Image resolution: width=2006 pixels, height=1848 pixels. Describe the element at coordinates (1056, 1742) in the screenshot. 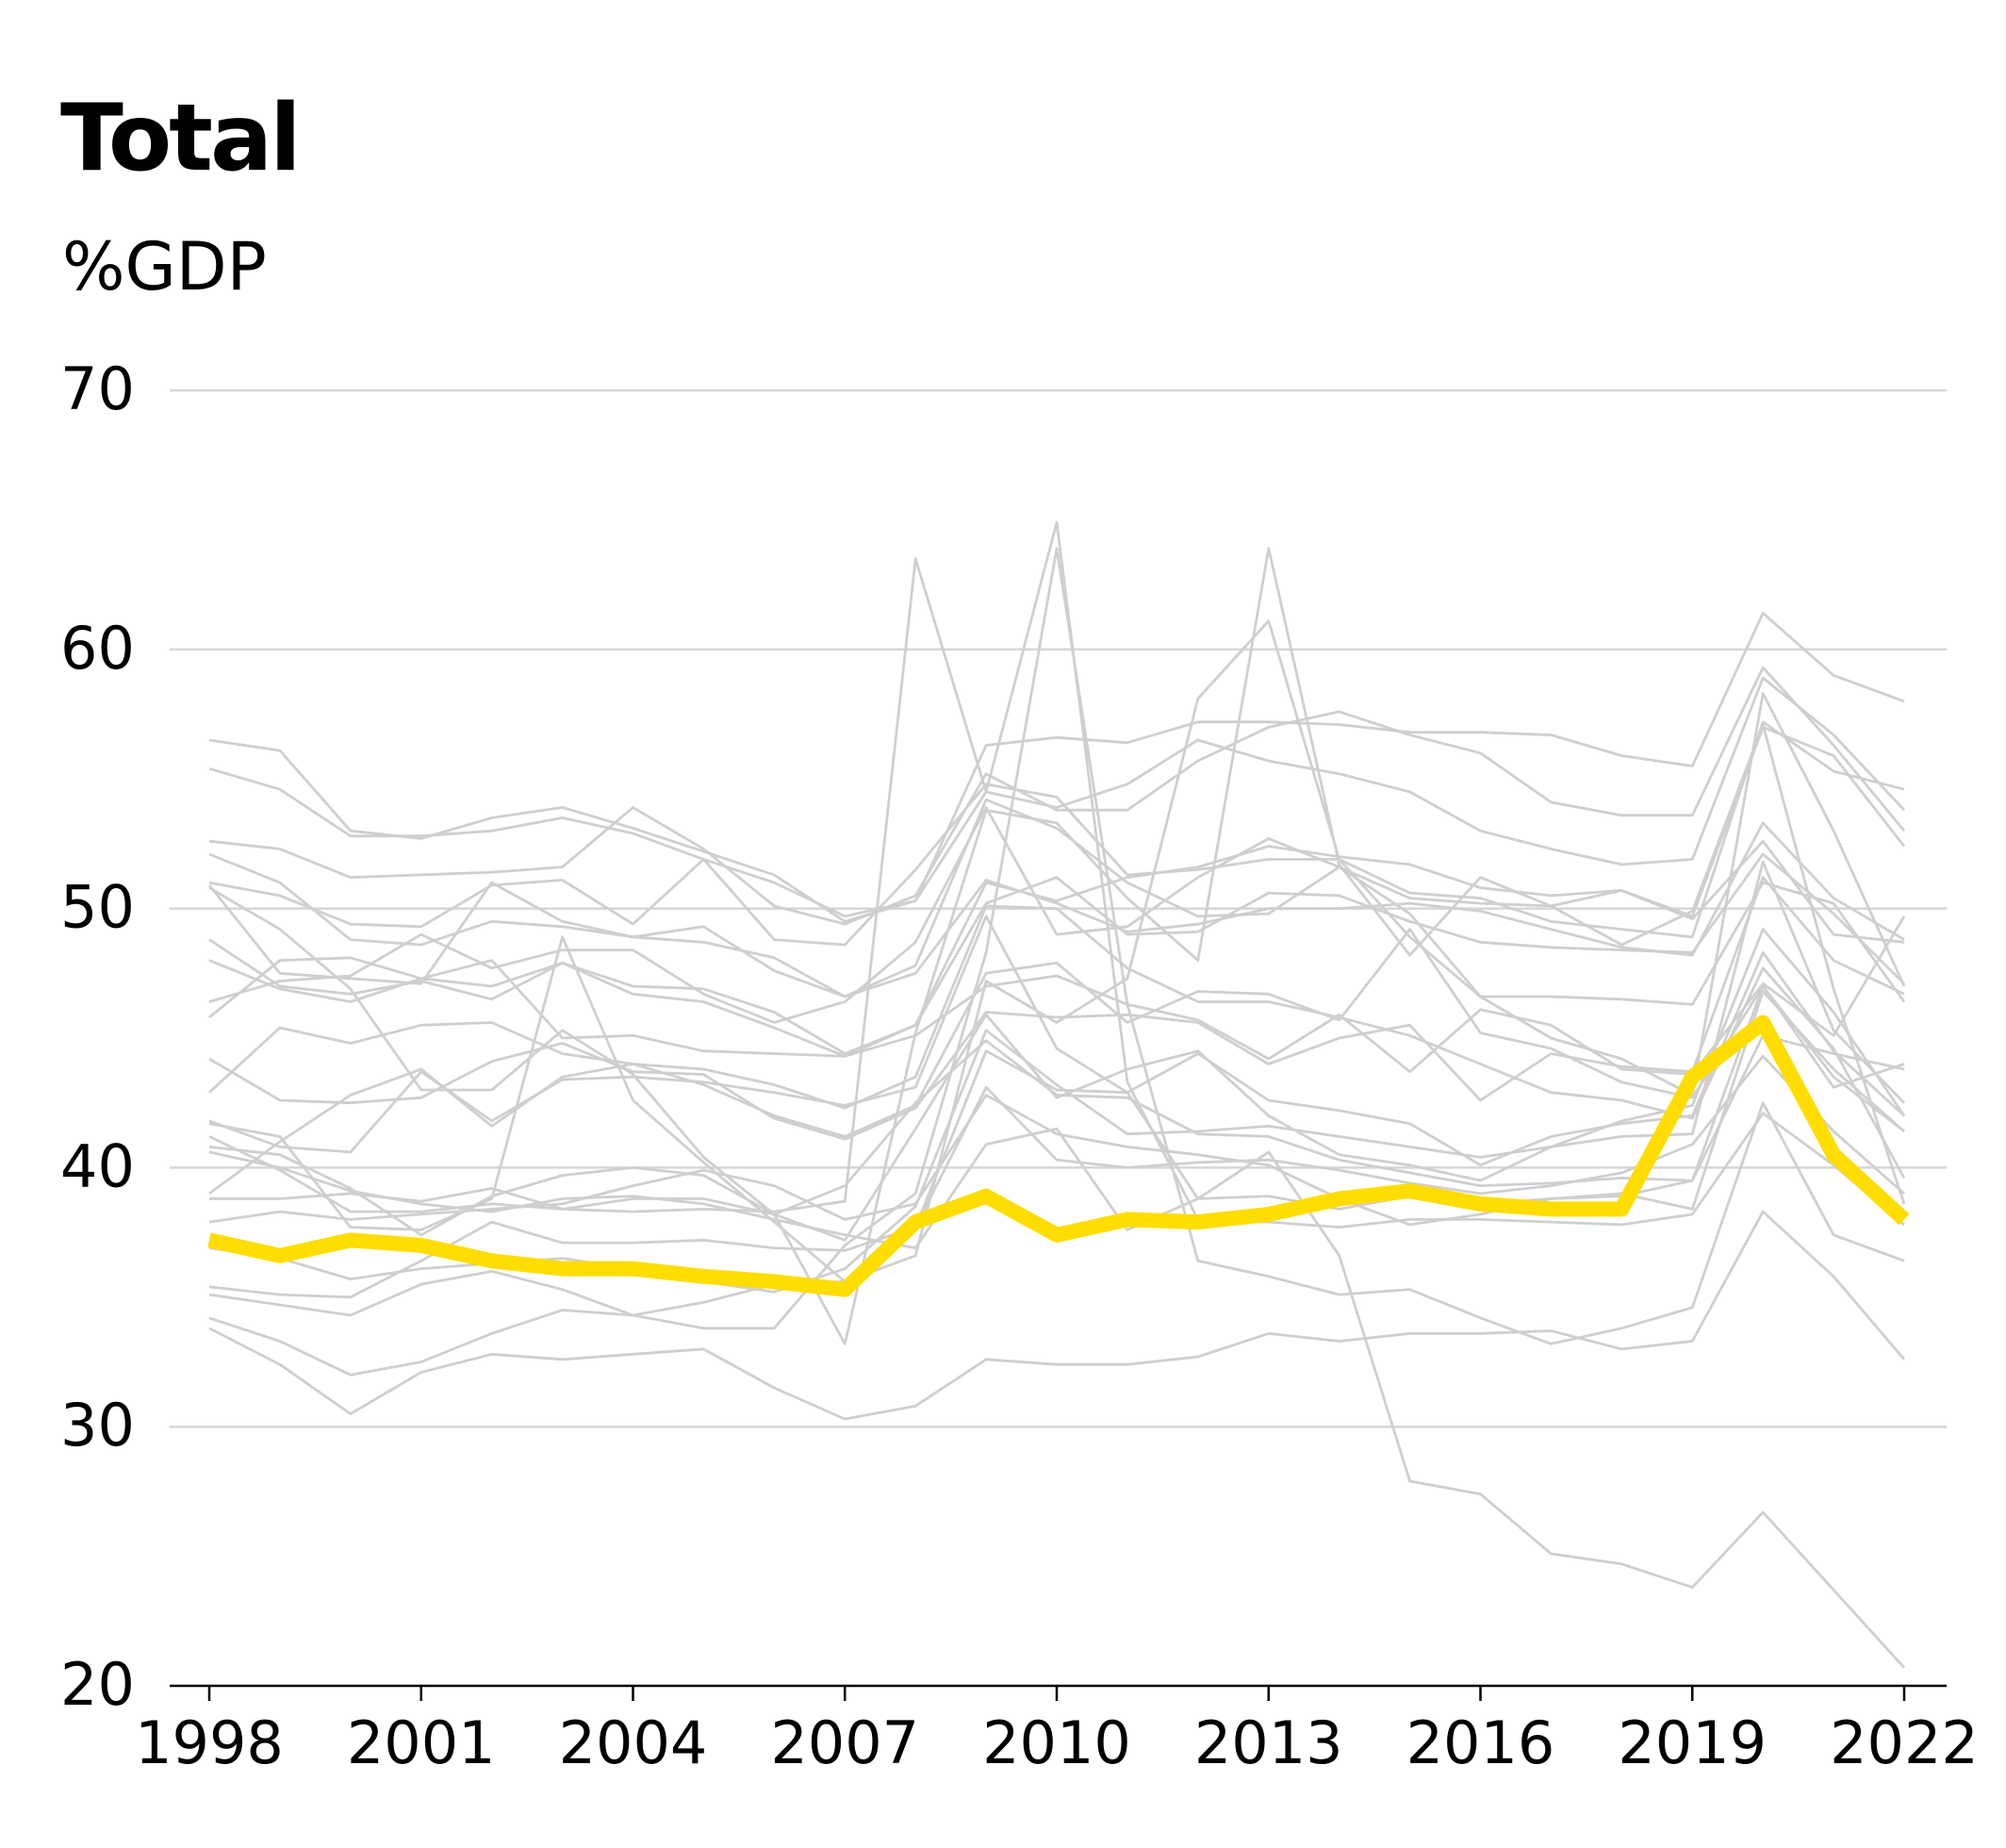

I see `x-tick-label: 2010` at that location.